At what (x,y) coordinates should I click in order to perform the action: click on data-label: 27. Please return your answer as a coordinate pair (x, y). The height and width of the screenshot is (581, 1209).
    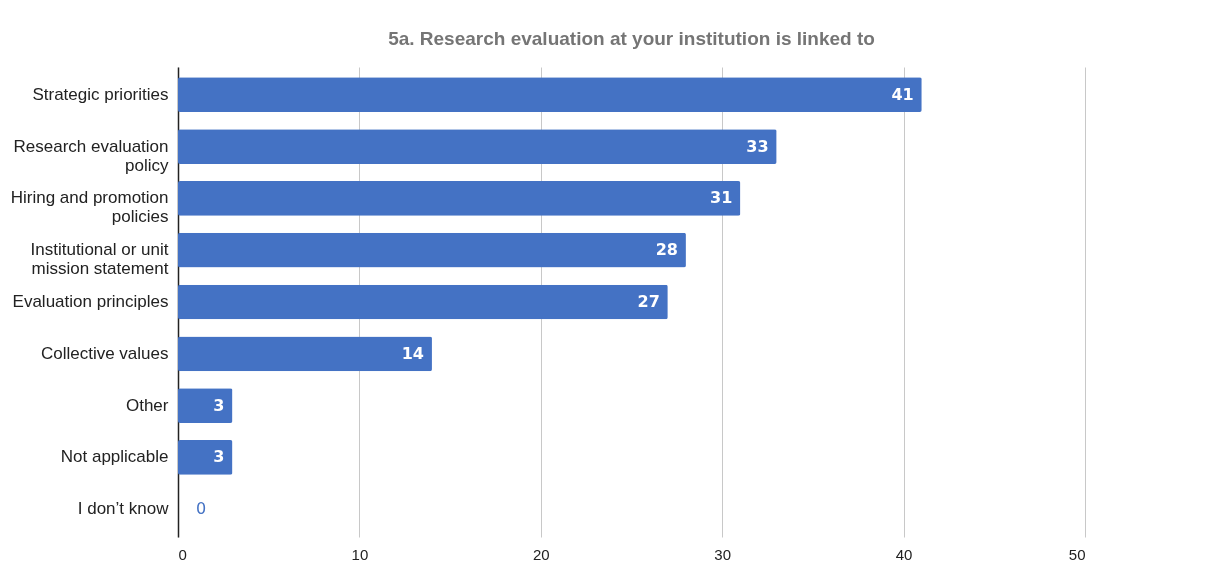
    Looking at the image, I should click on (648, 301).